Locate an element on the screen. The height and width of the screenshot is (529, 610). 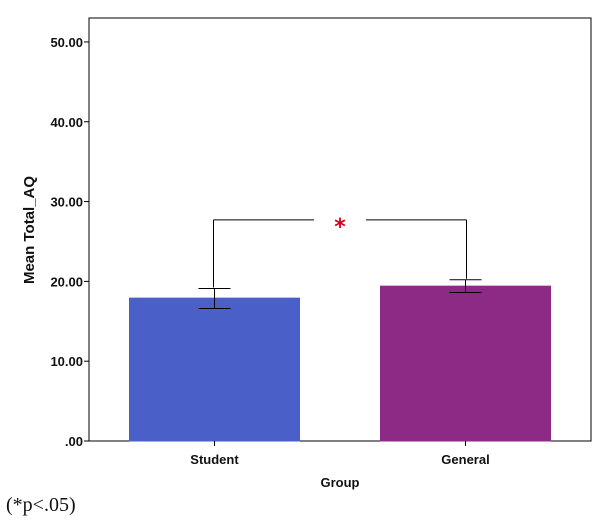
error-bars is located at coordinates (340, 294).